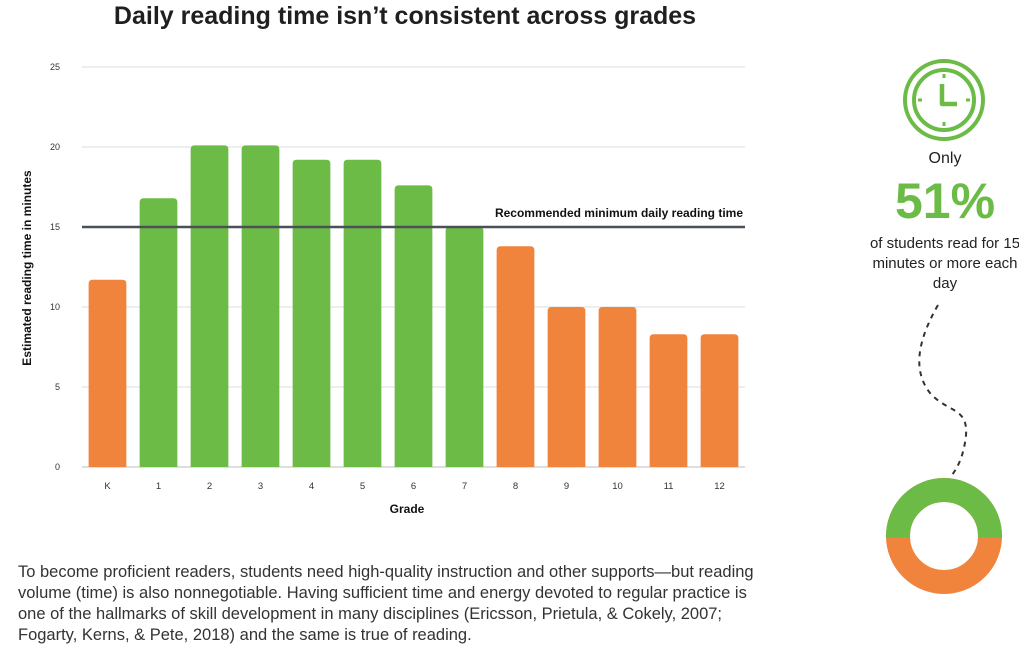 This screenshot has width=1019, height=654. Describe the element at coordinates (719, 486) in the screenshot. I see `x-tick-label: 12` at that location.